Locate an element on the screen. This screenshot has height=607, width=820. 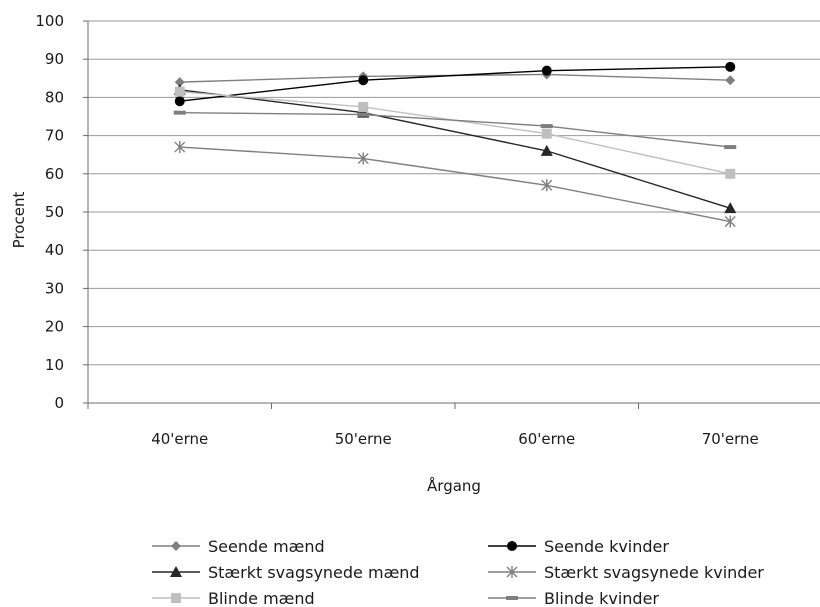
y-tick-label: 100 is located at coordinates (49, 21).